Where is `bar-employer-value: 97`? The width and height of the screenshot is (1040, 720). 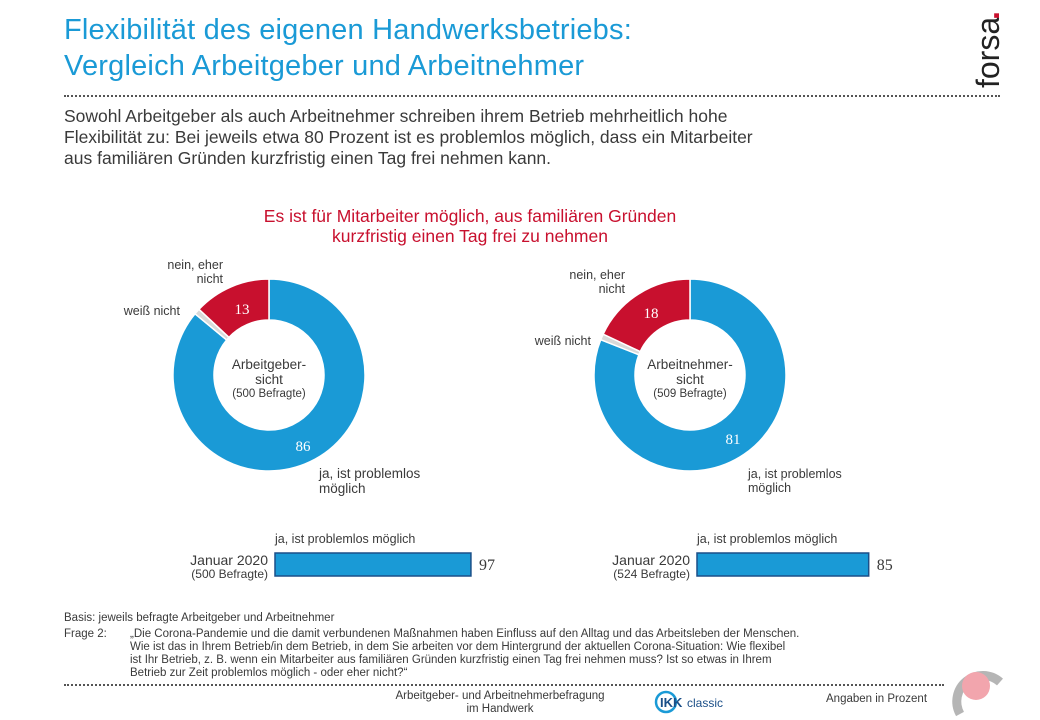
bar-employer-value: 97 is located at coordinates (487, 565).